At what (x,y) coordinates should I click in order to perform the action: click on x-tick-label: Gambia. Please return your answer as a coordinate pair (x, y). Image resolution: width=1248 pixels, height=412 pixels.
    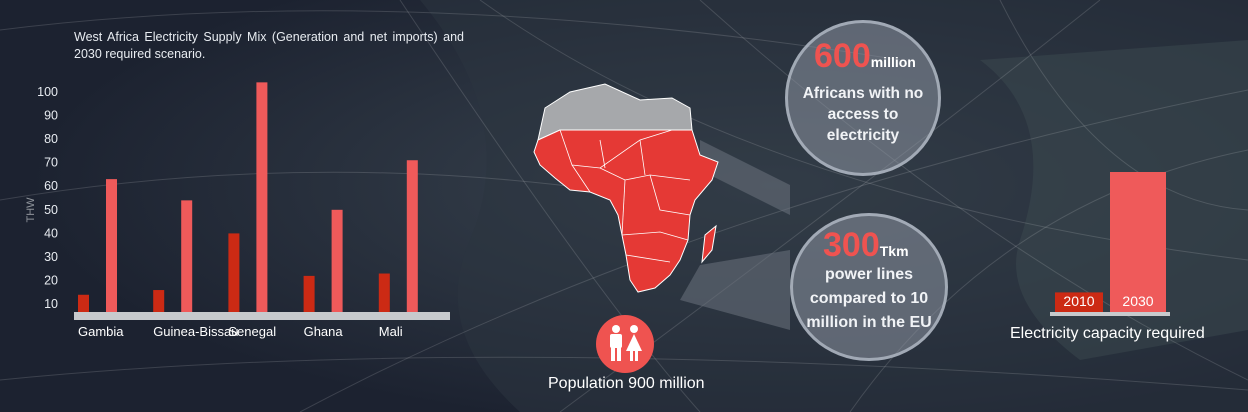
    Looking at the image, I should click on (101, 331).